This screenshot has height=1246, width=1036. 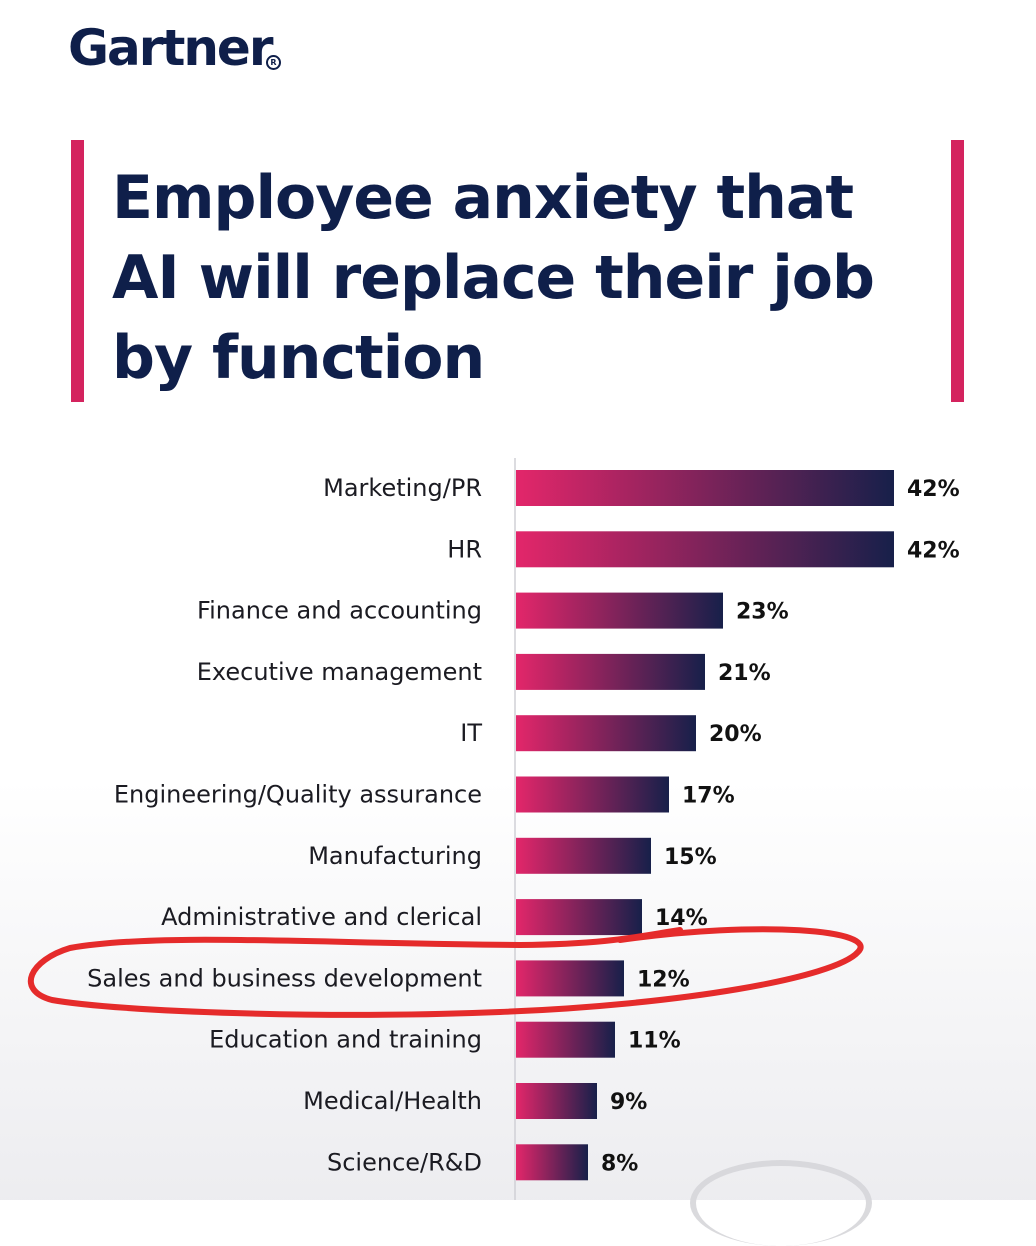 I want to click on category-label-8: Sales and business development, so click(x=284, y=978).